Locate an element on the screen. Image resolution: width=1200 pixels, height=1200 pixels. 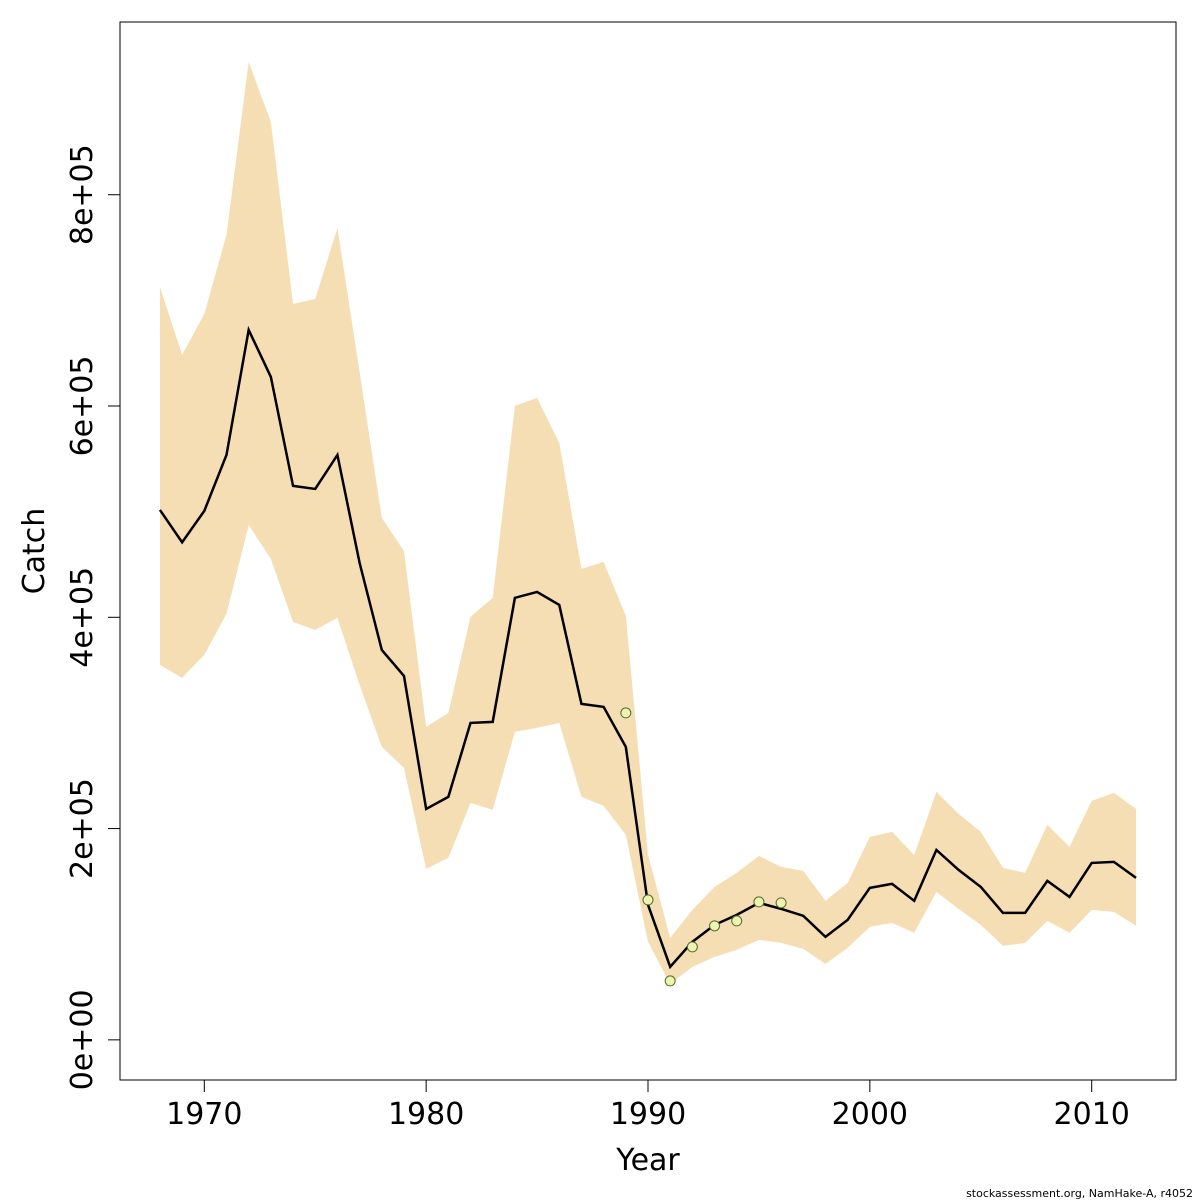
y-axis-label: Catch is located at coordinates (34, 551).